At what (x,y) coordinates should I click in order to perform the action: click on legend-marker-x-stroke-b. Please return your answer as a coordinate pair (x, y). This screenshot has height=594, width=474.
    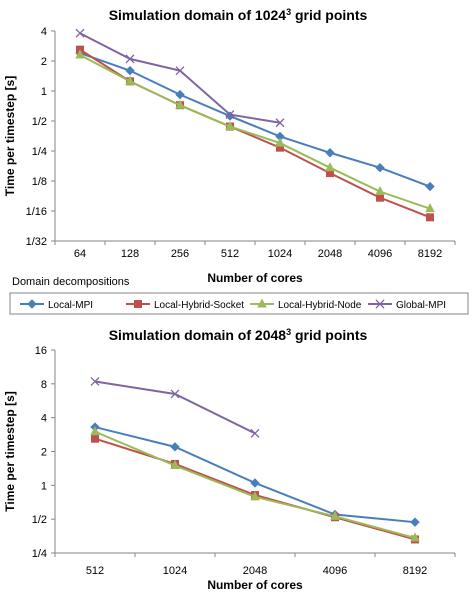
    Looking at the image, I should click on (380, 304).